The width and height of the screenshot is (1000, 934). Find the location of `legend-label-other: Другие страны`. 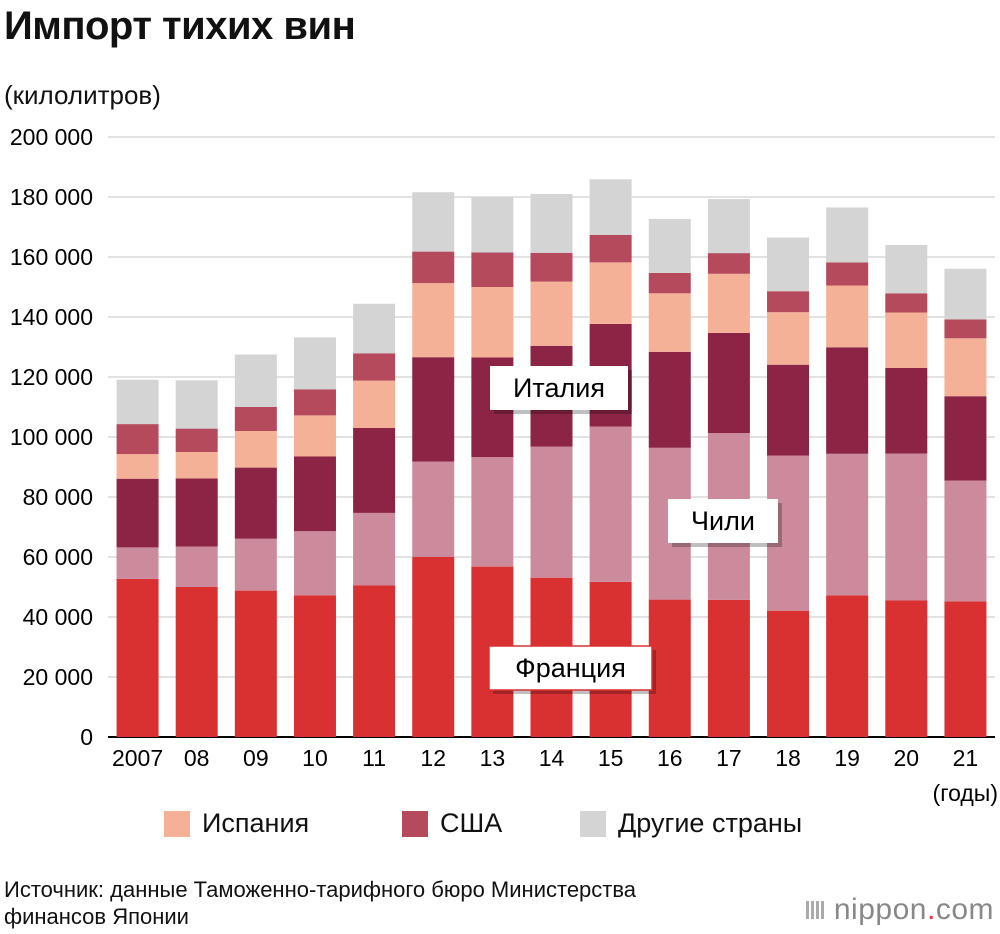

legend-label-other: Другие страны is located at coordinates (710, 823).